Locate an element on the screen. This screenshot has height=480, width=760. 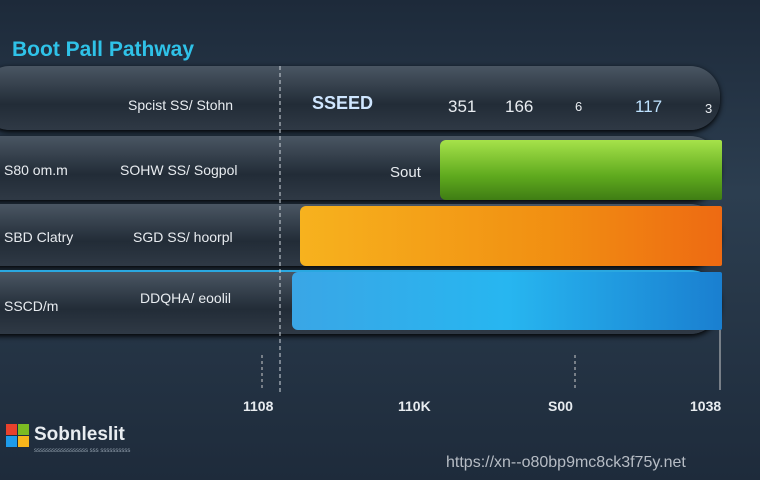
brand: Sobnleslit is located at coordinates (79, 434).